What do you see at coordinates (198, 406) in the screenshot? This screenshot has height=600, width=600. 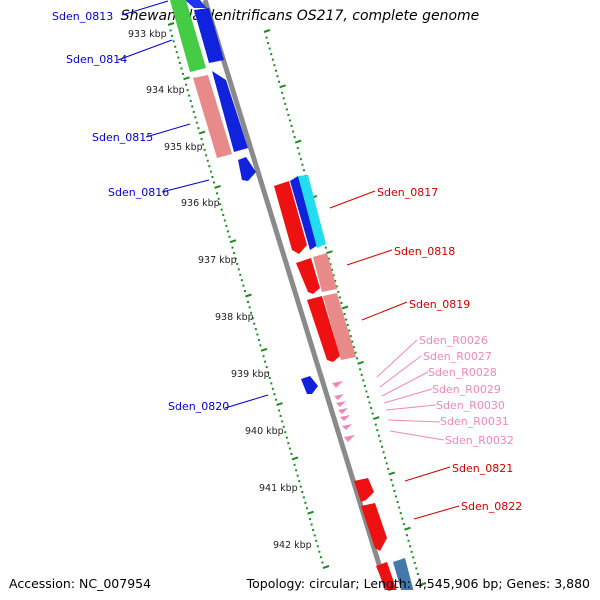 I see `gene-label: Sden_0820` at bounding box center [198, 406].